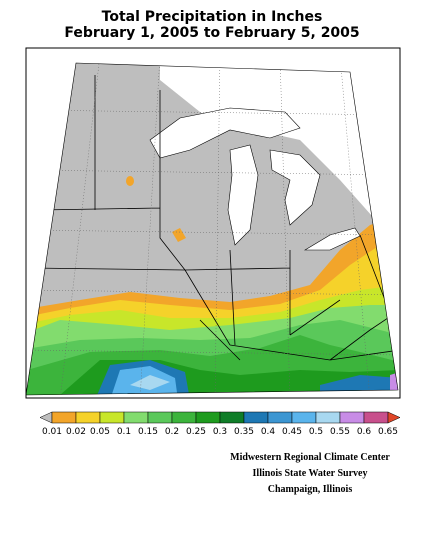 The width and height of the screenshot is (425, 550). Describe the element at coordinates (310, 457) in the screenshot. I see `credit-line: Midwestern Regional Climate Center` at that location.